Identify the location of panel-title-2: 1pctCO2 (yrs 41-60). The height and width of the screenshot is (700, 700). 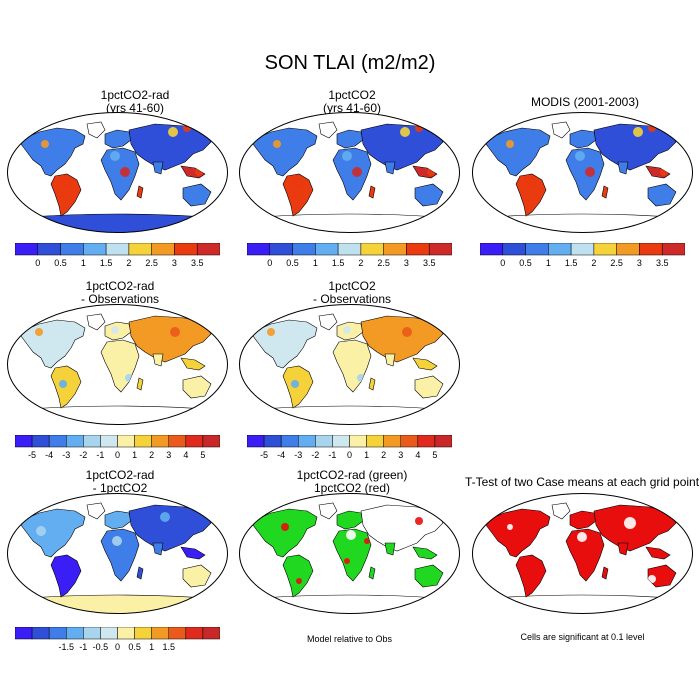
(351, 101).